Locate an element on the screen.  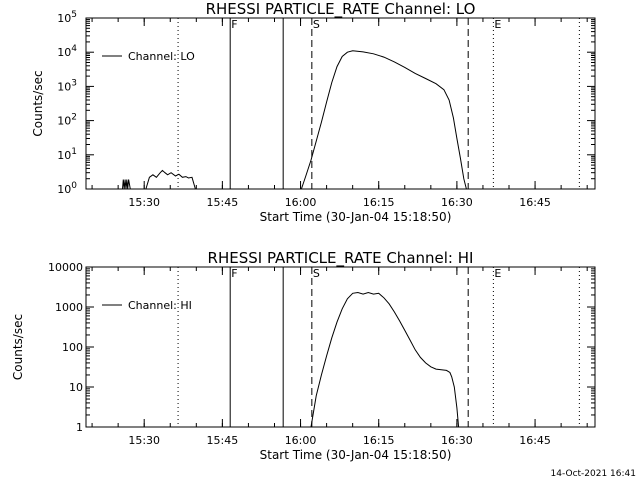
chart-title: RHESSI PARTICLE_RATE Channel: LO is located at coordinates (341, 9).